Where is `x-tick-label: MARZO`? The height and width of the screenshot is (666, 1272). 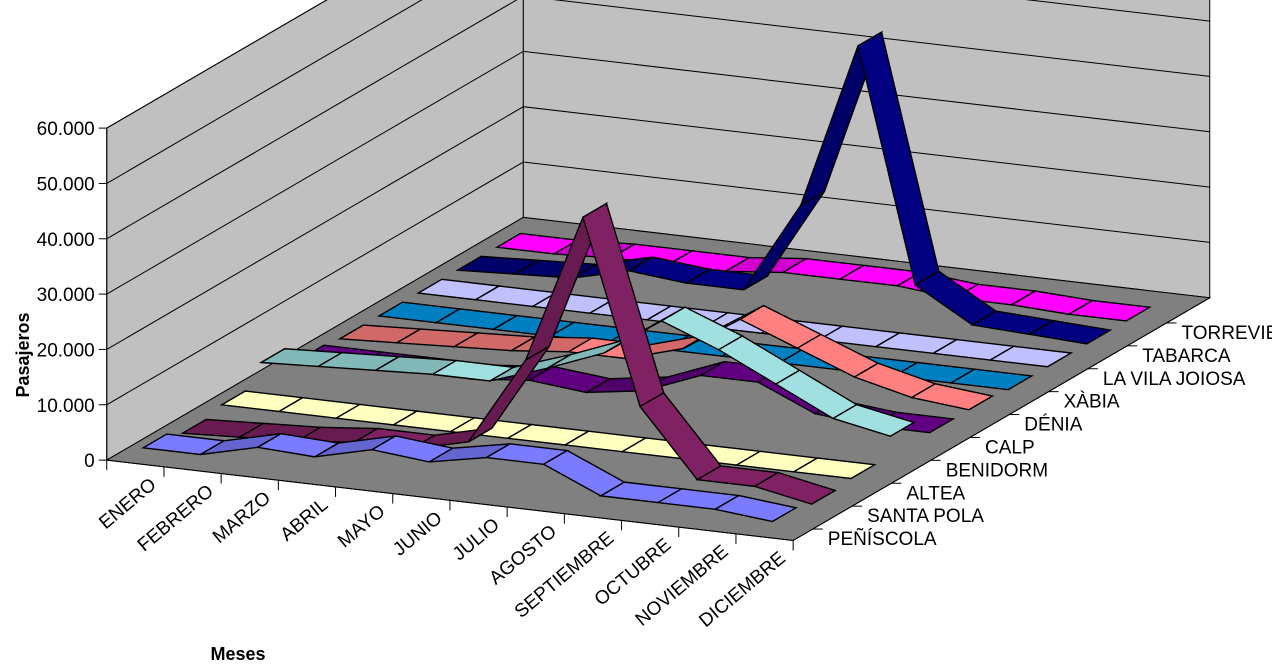 x-tick-label: MARZO is located at coordinates (242, 518).